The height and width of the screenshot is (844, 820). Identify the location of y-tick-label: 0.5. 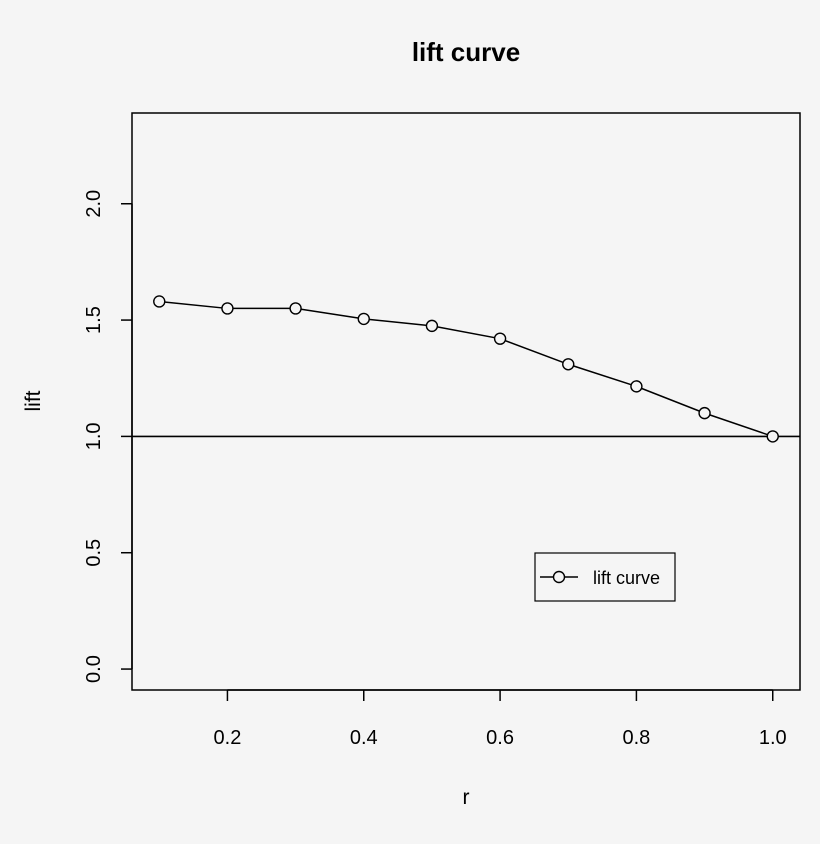
(94, 553).